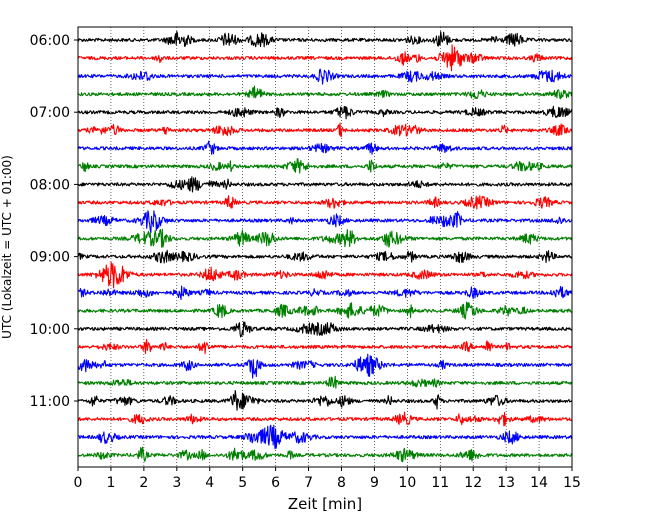  Describe the element at coordinates (50, 402) in the screenshot. I see `y-tick-label: 11:00` at that location.